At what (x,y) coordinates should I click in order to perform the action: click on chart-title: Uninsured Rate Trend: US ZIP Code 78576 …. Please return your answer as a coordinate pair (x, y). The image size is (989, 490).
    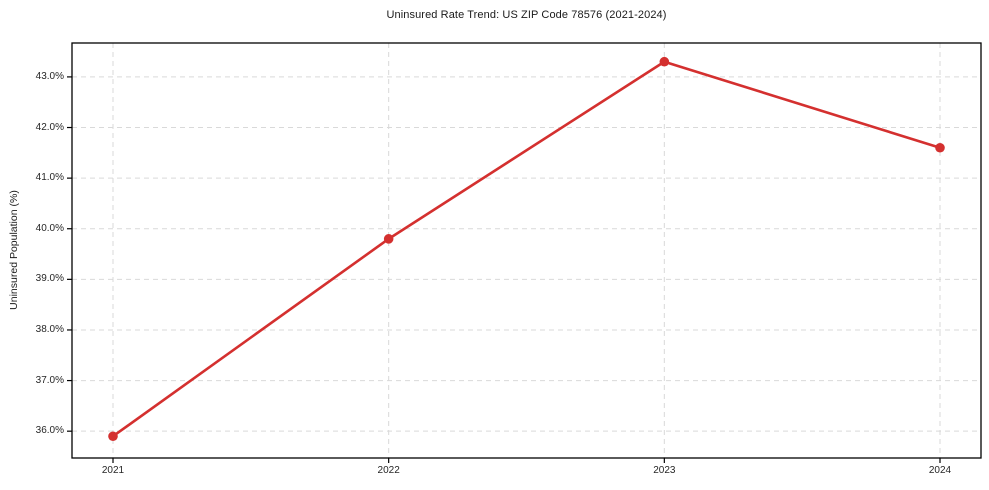
    Looking at the image, I should click on (526, 15).